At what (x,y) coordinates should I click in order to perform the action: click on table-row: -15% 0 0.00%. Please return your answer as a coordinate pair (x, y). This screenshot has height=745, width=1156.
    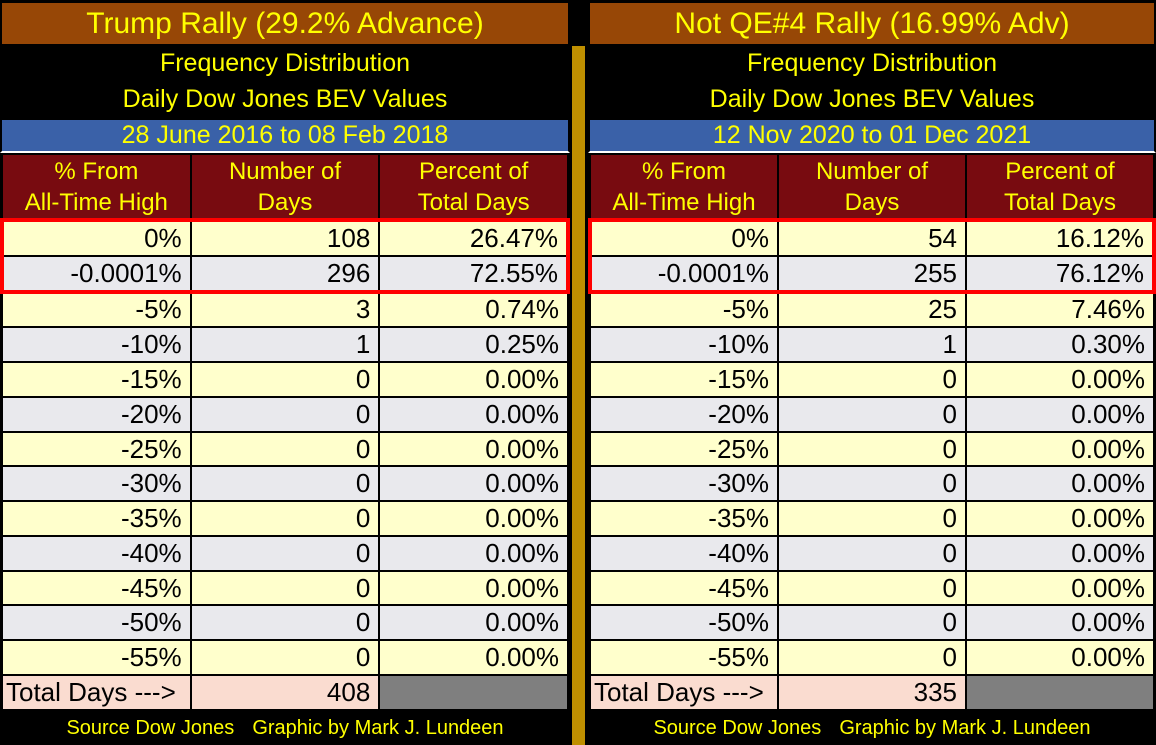
    Looking at the image, I should click on (872, 379).